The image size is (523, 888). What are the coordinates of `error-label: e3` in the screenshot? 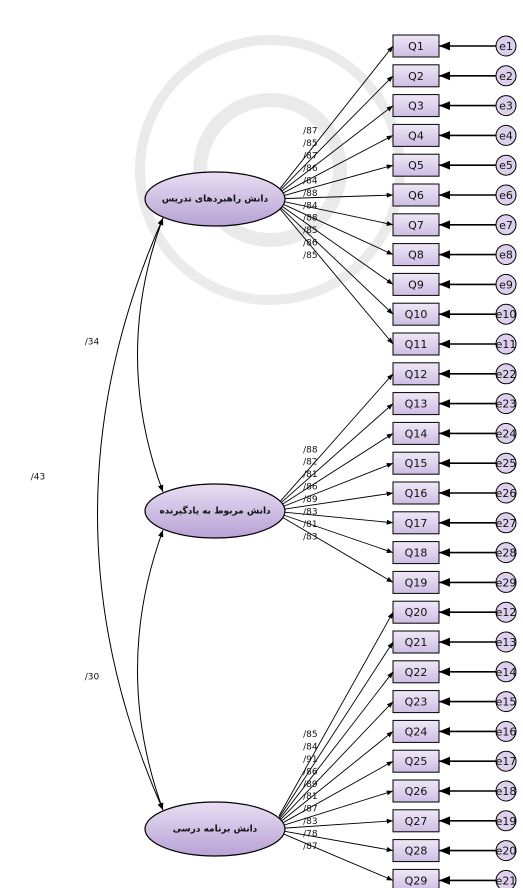 It's located at (506, 106).